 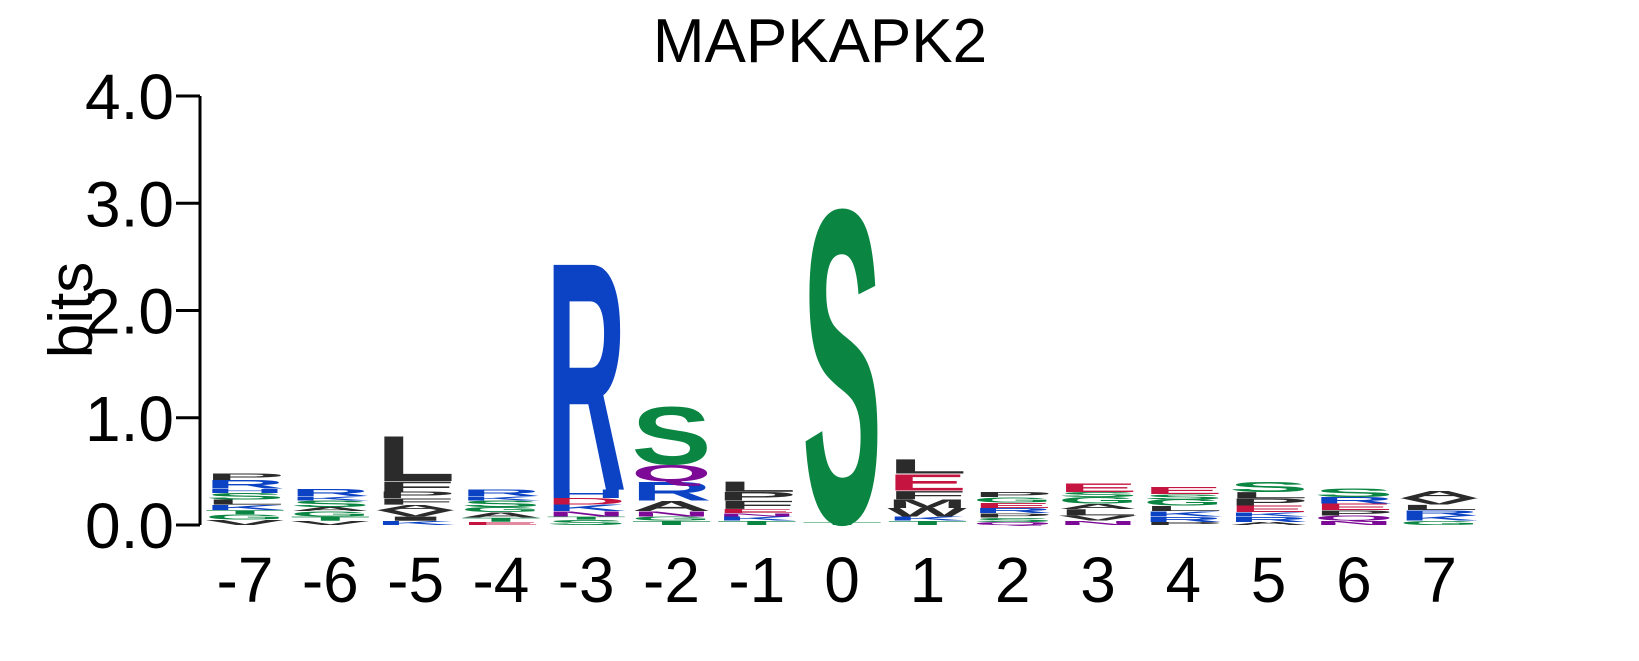 What do you see at coordinates (129, 97) in the screenshot?
I see `y-tick-label: 4.0` at bounding box center [129, 97].